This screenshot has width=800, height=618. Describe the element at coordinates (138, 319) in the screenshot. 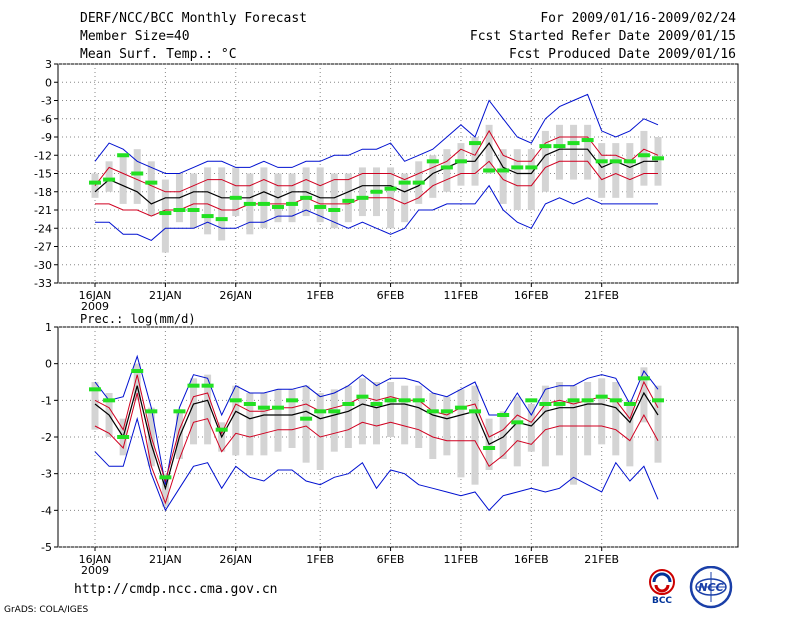

I see `panel-2-title: Prec.: log(mm/d)` at that location.